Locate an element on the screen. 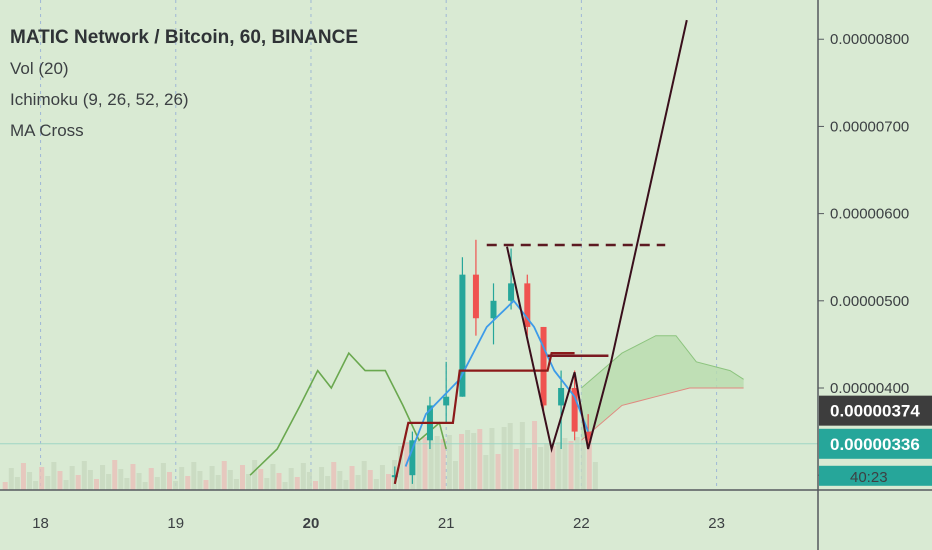 The width and height of the screenshot is (932, 550). legend-volume: Vol (20) is located at coordinates (39, 68).